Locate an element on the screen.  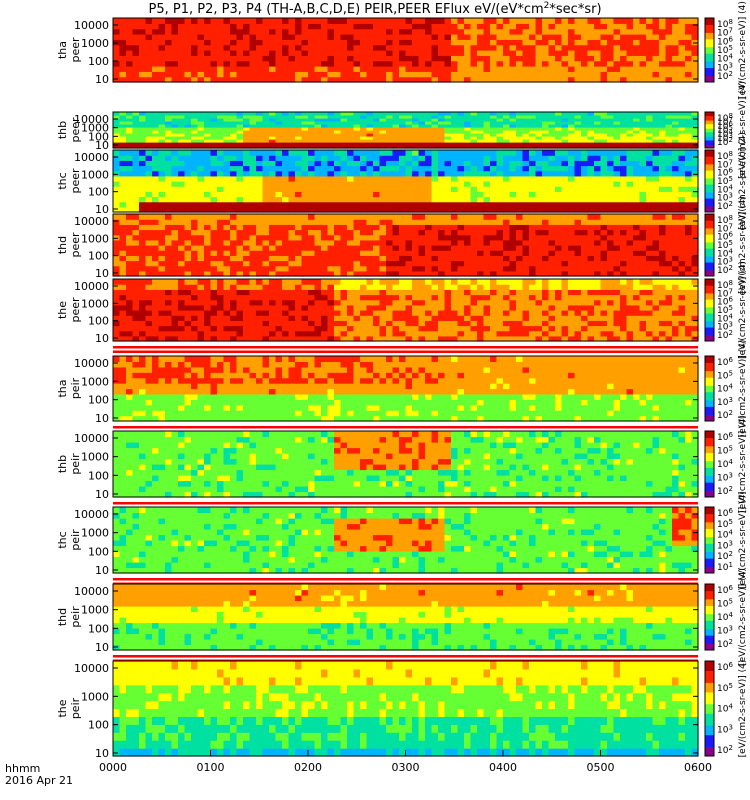
x-axis-label: hhmm is located at coordinates (22, 768).